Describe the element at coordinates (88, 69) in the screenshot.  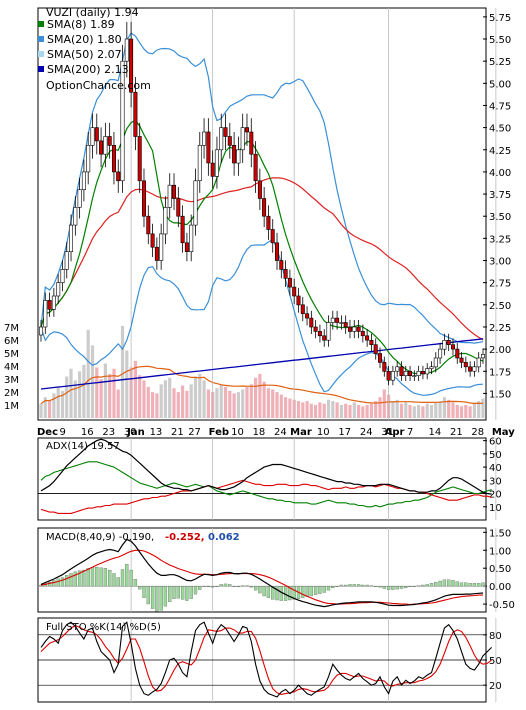
I see `legend-sma200: SMA(200) 2.13` at that location.